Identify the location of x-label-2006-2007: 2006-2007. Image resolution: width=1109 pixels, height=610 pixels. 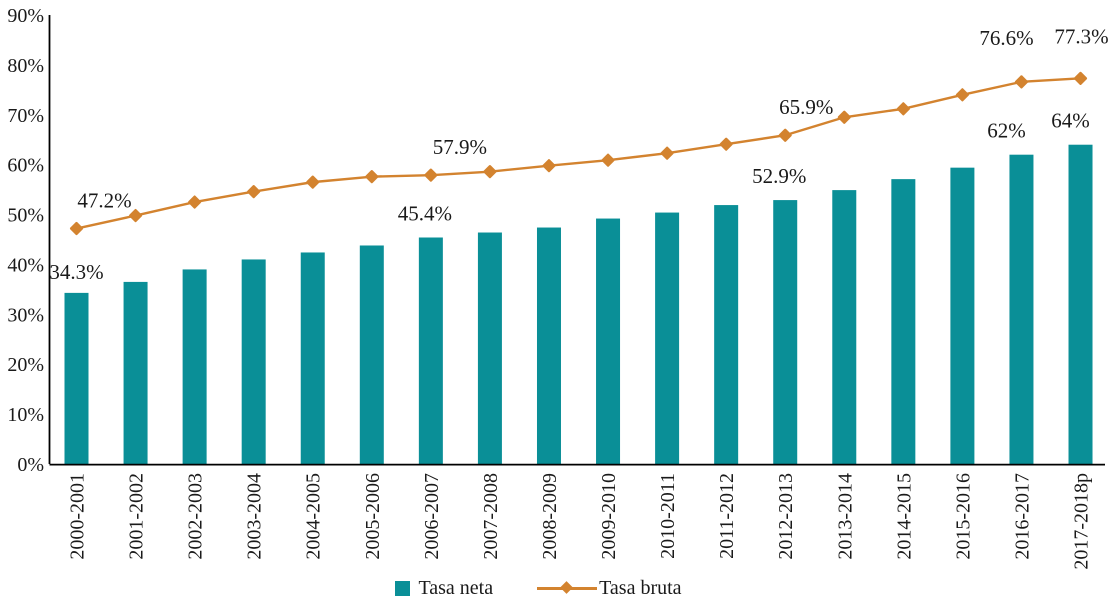
(432, 516).